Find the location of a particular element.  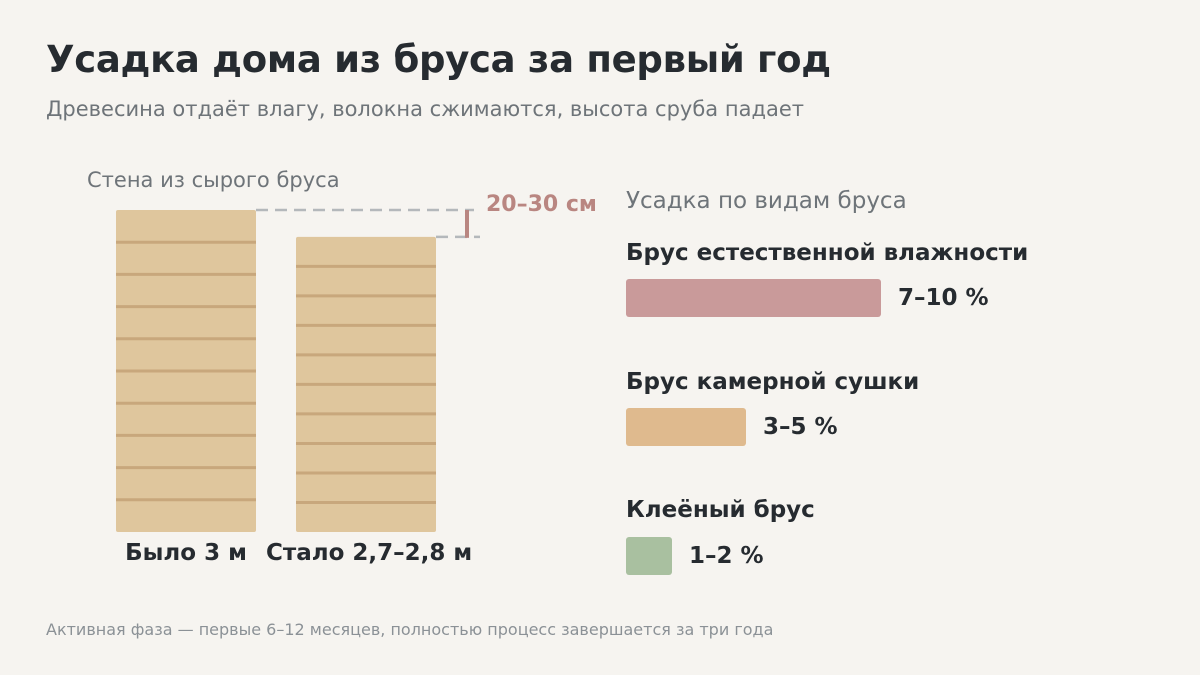

shrinkage-panel-title: Усадка по видам бруса is located at coordinates (766, 201).